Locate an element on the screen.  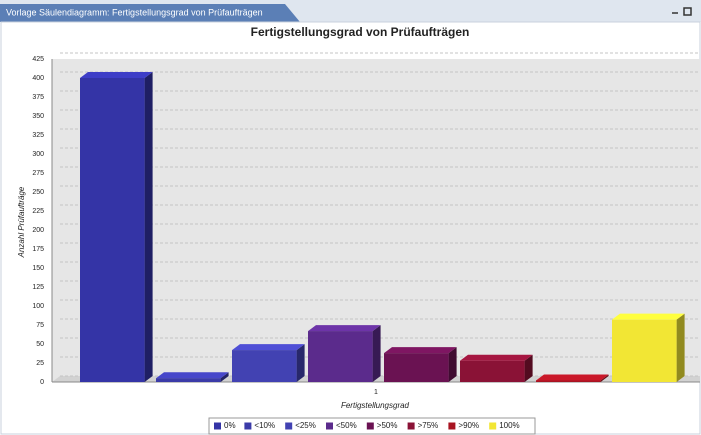
y-tick-label: 125 is located at coordinates (38, 287).